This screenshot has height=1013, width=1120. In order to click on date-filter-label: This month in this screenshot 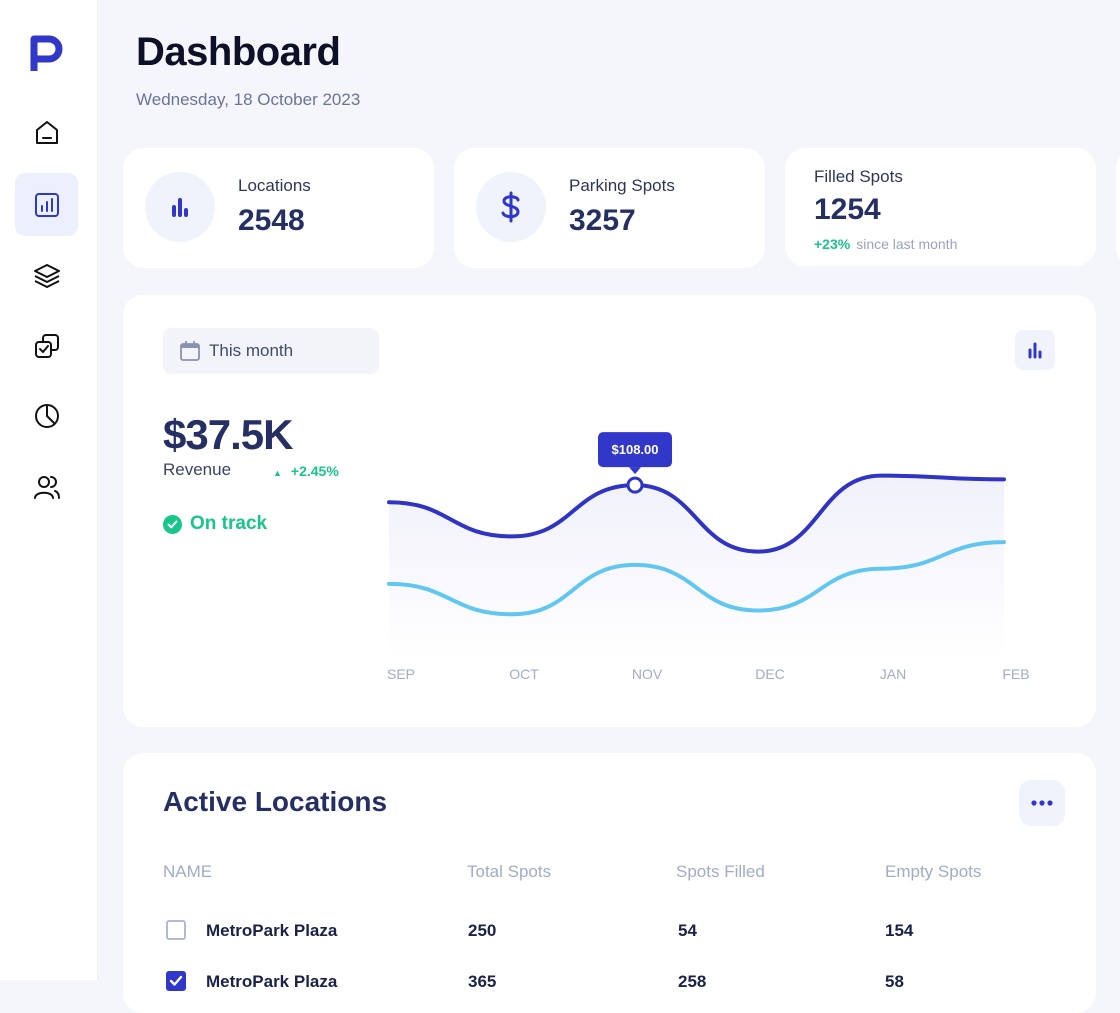, I will do `click(251, 350)`.